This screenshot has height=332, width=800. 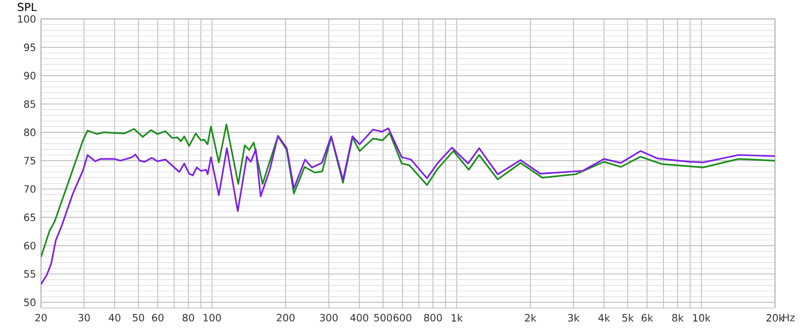 I want to click on y-tick-label: 80, so click(x=30, y=132).